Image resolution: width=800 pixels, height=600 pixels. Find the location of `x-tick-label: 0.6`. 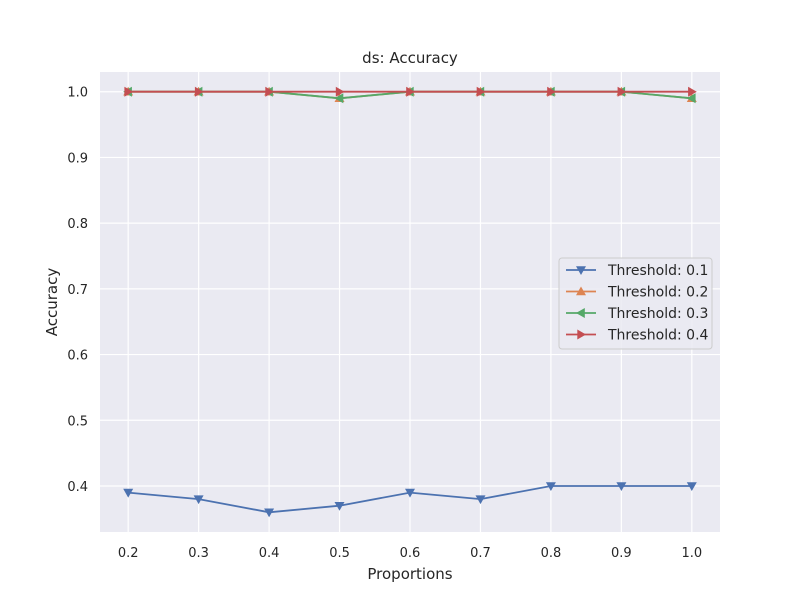

x-tick-label: 0.6 is located at coordinates (410, 553).